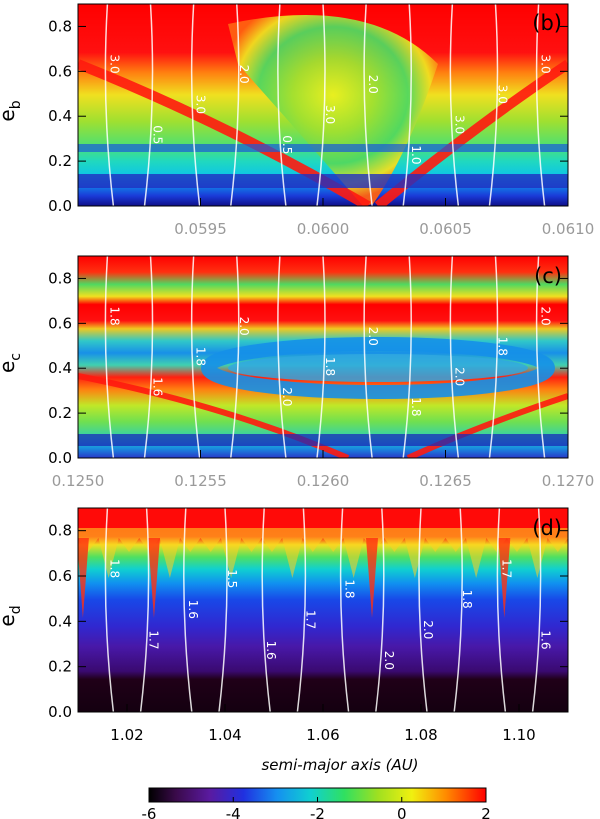  Describe the element at coordinates (200, 481) in the screenshot. I see `x-tick-label: 0.1255` at that location.